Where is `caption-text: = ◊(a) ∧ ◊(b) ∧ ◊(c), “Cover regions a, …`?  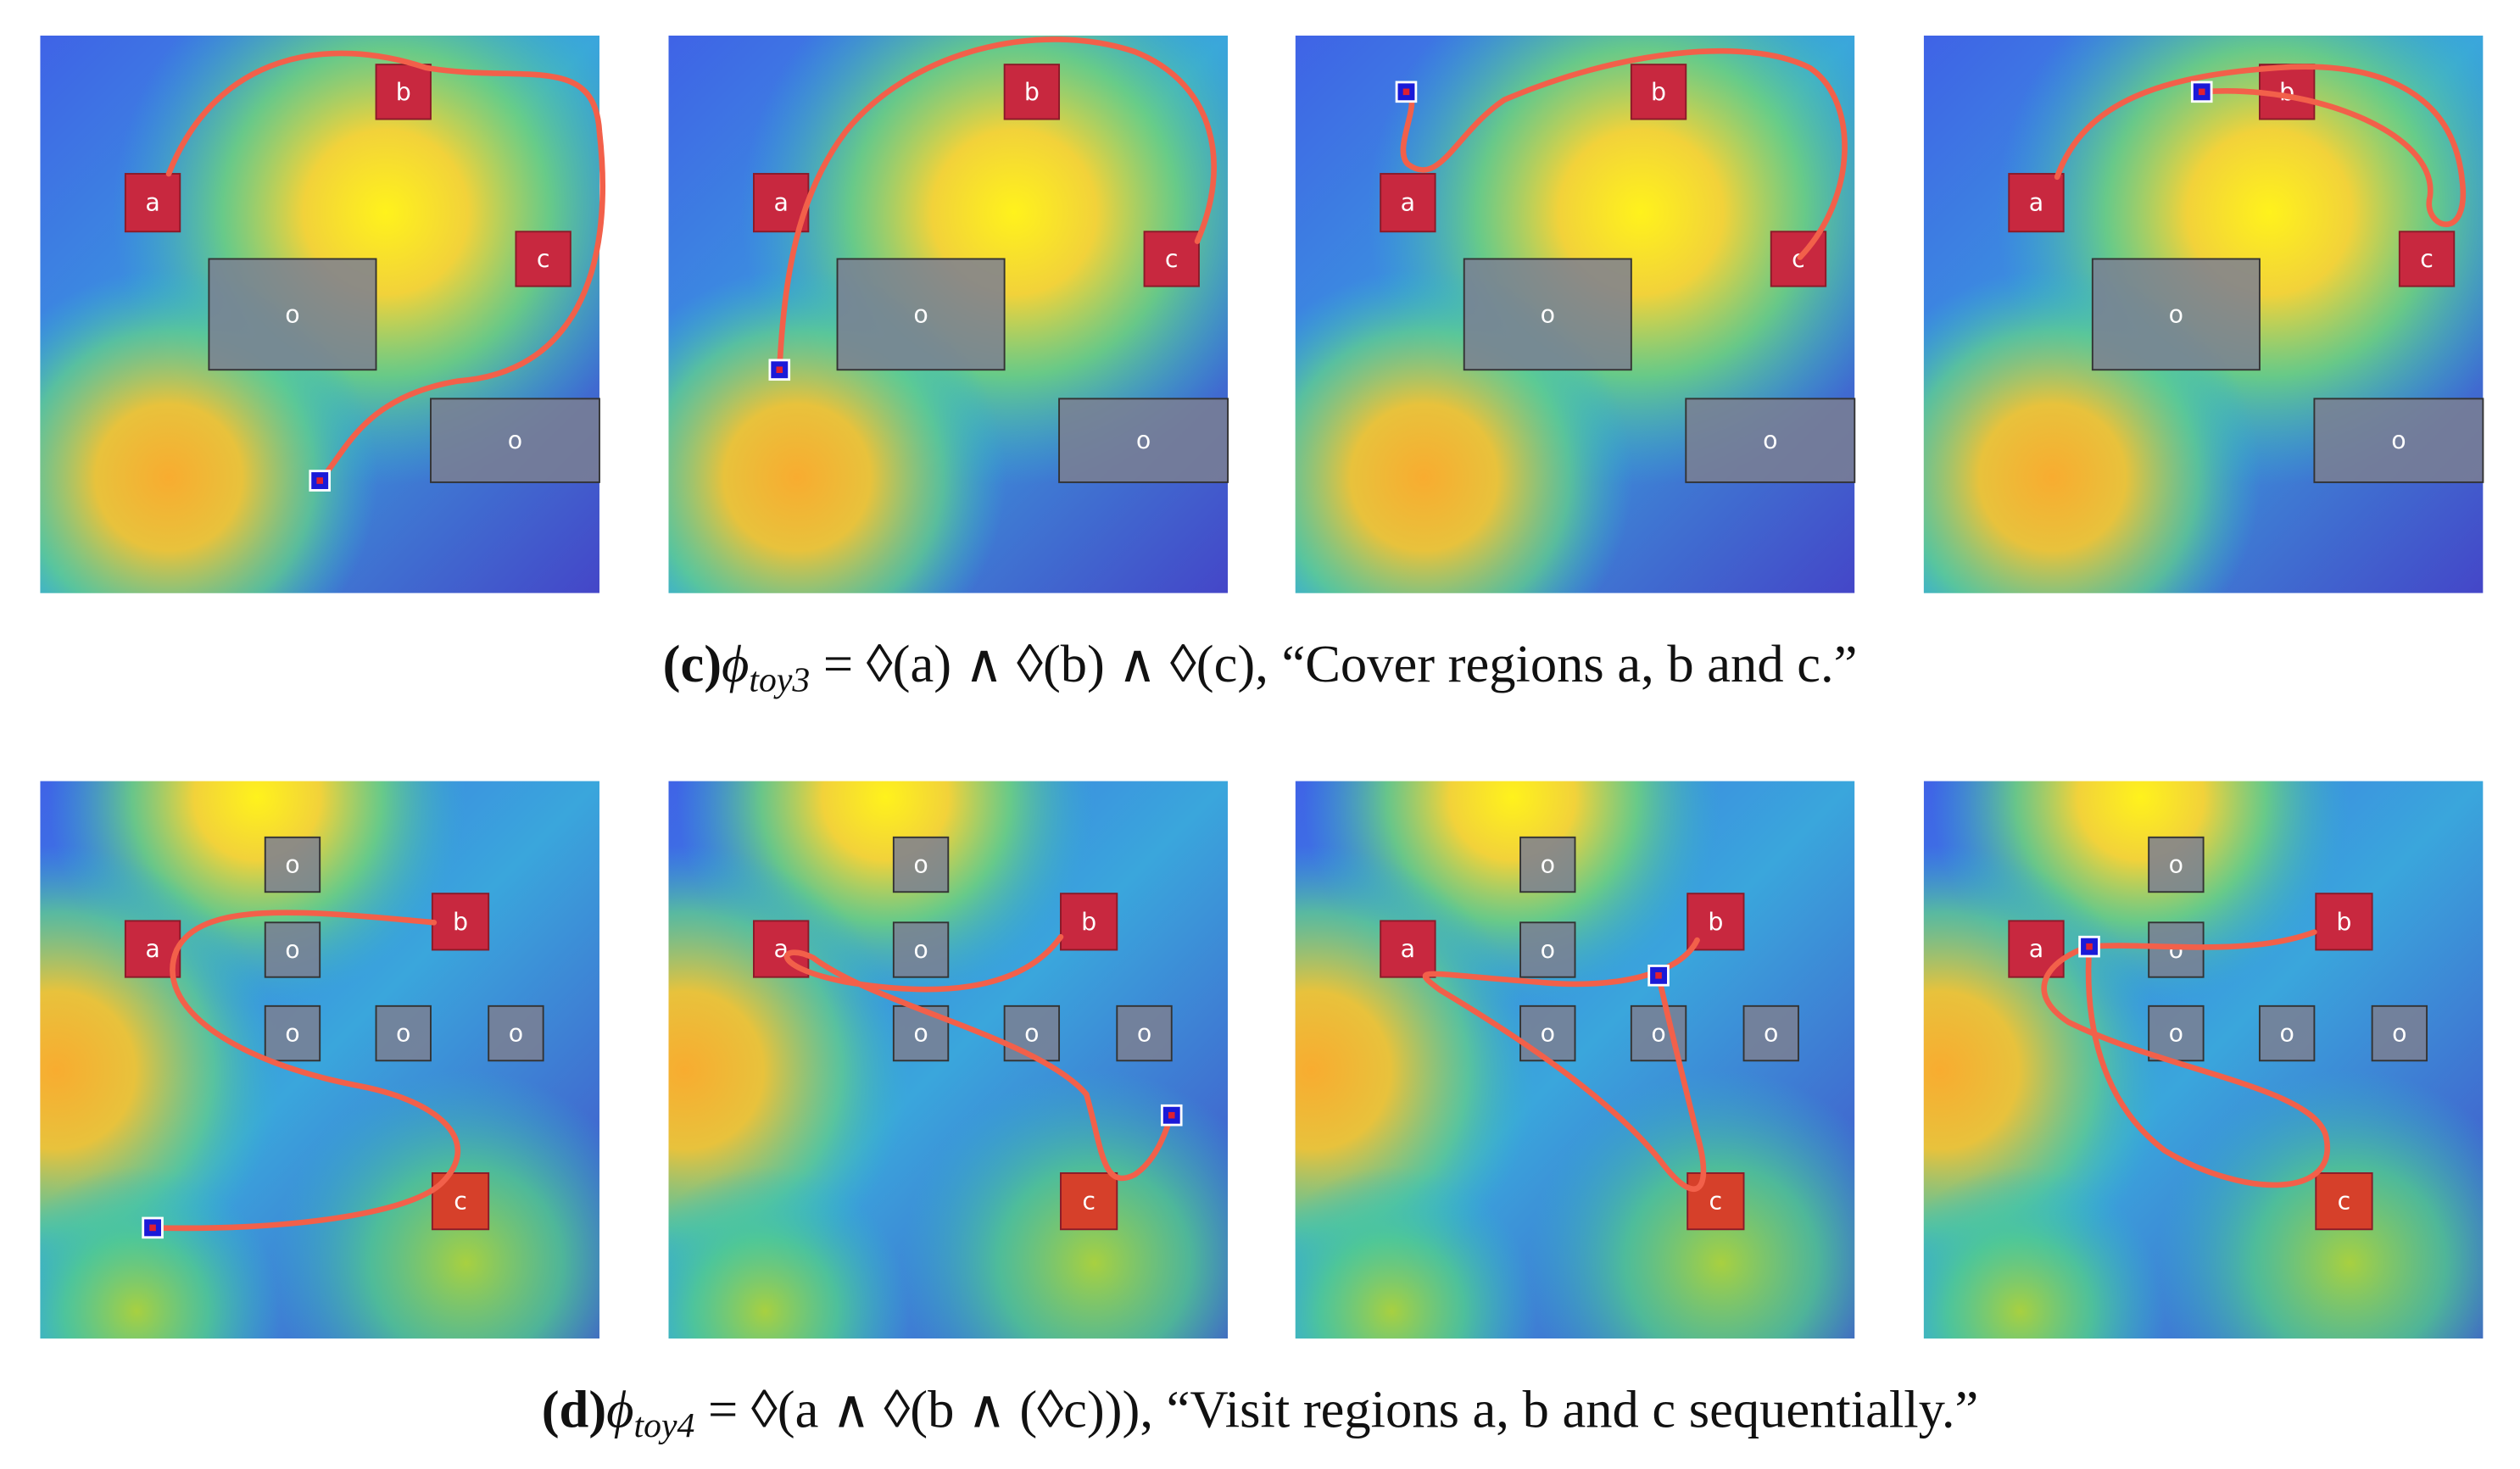 caption-text: = ◊(a) ∧ ◊(b) ∧ ◊(c), “Cover regions a, … is located at coordinates (1333, 664).